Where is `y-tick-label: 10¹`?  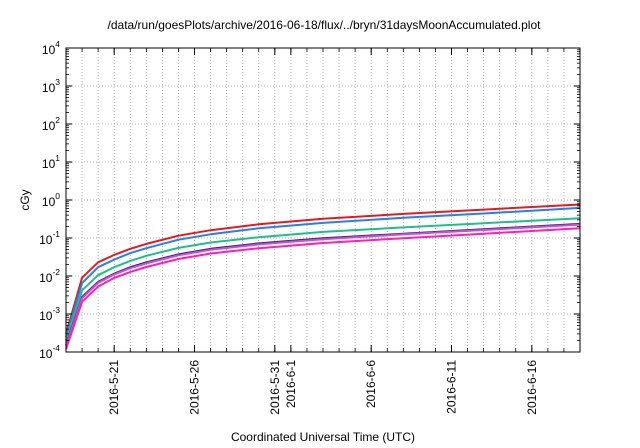 y-tick-label: 10¹ is located at coordinates (51, 162).